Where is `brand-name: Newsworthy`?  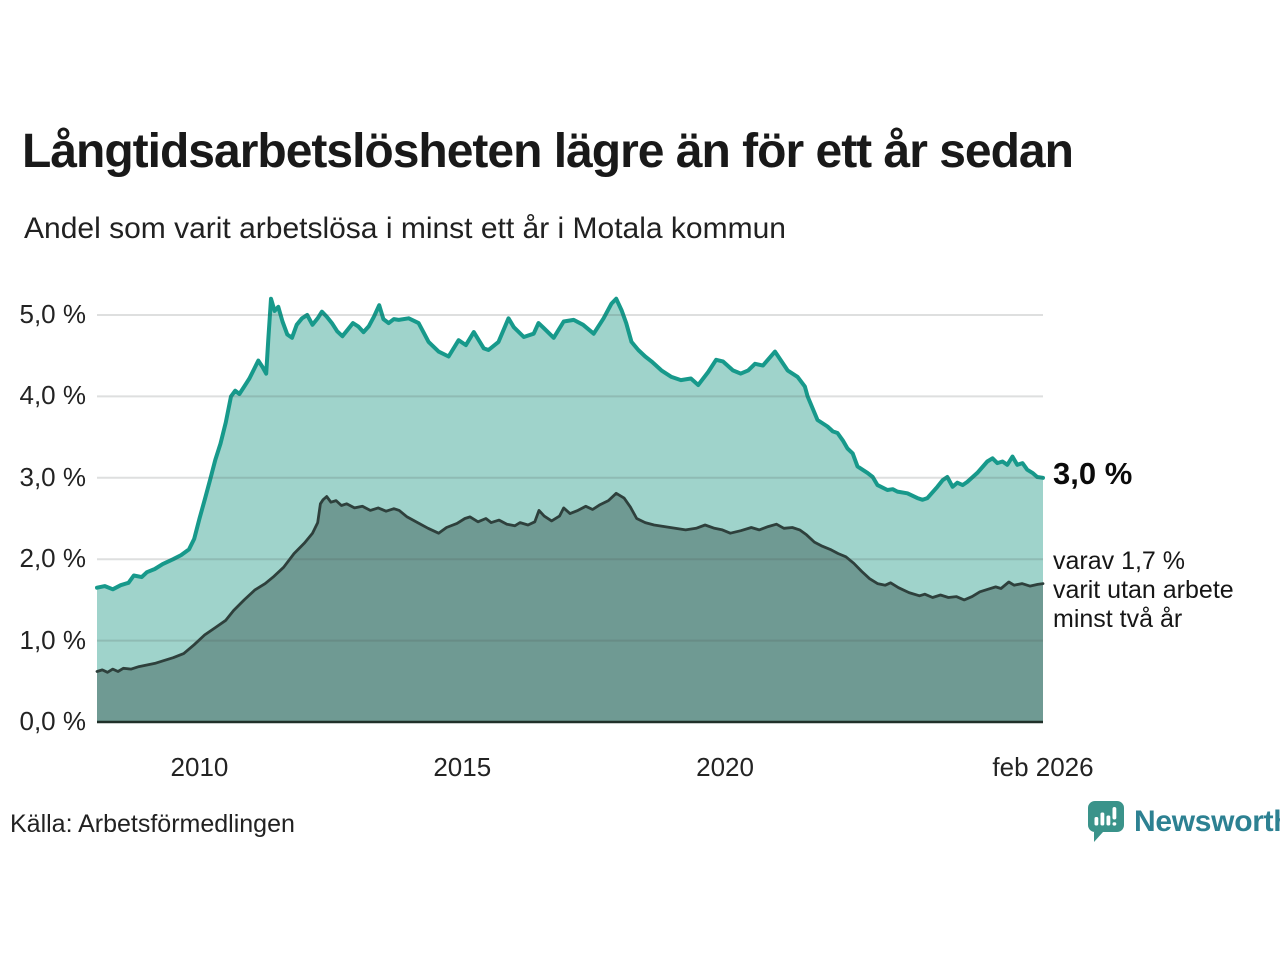 brand-name: Newsworthy is located at coordinates (1207, 821).